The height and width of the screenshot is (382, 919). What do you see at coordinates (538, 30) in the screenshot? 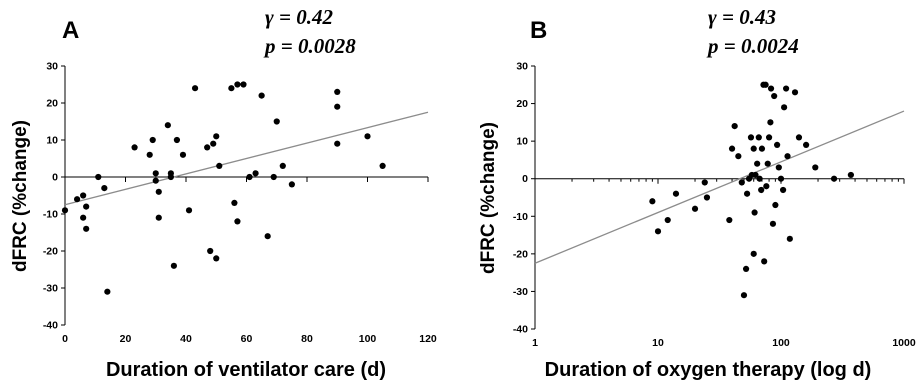
I see `panel-b-letter: B` at bounding box center [538, 30].